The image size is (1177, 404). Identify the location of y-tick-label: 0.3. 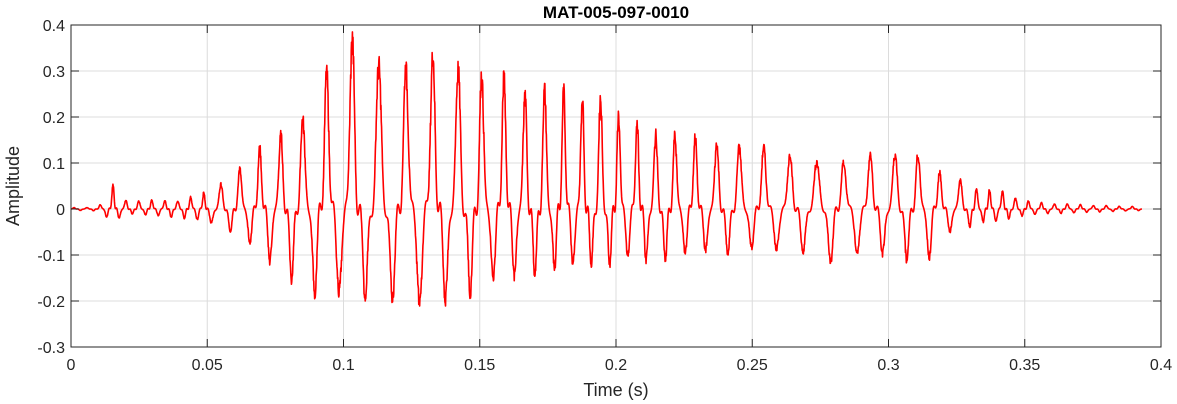
(54, 72).